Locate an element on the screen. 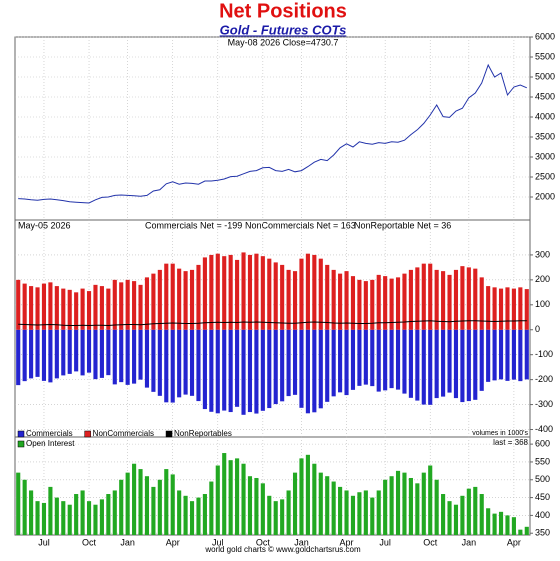 Image resolution: width=560 pixels, height=561 pixels. annotation: May-05 2026 is located at coordinates (44, 225).